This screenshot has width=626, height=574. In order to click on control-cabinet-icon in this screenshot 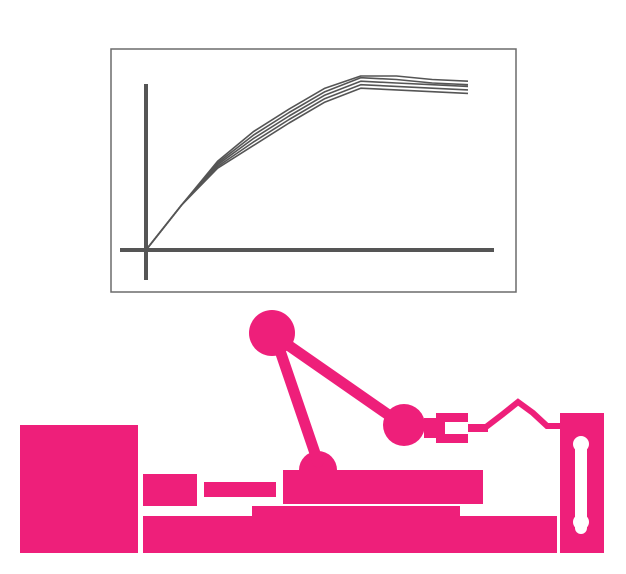, I will do `click(79, 489)`.